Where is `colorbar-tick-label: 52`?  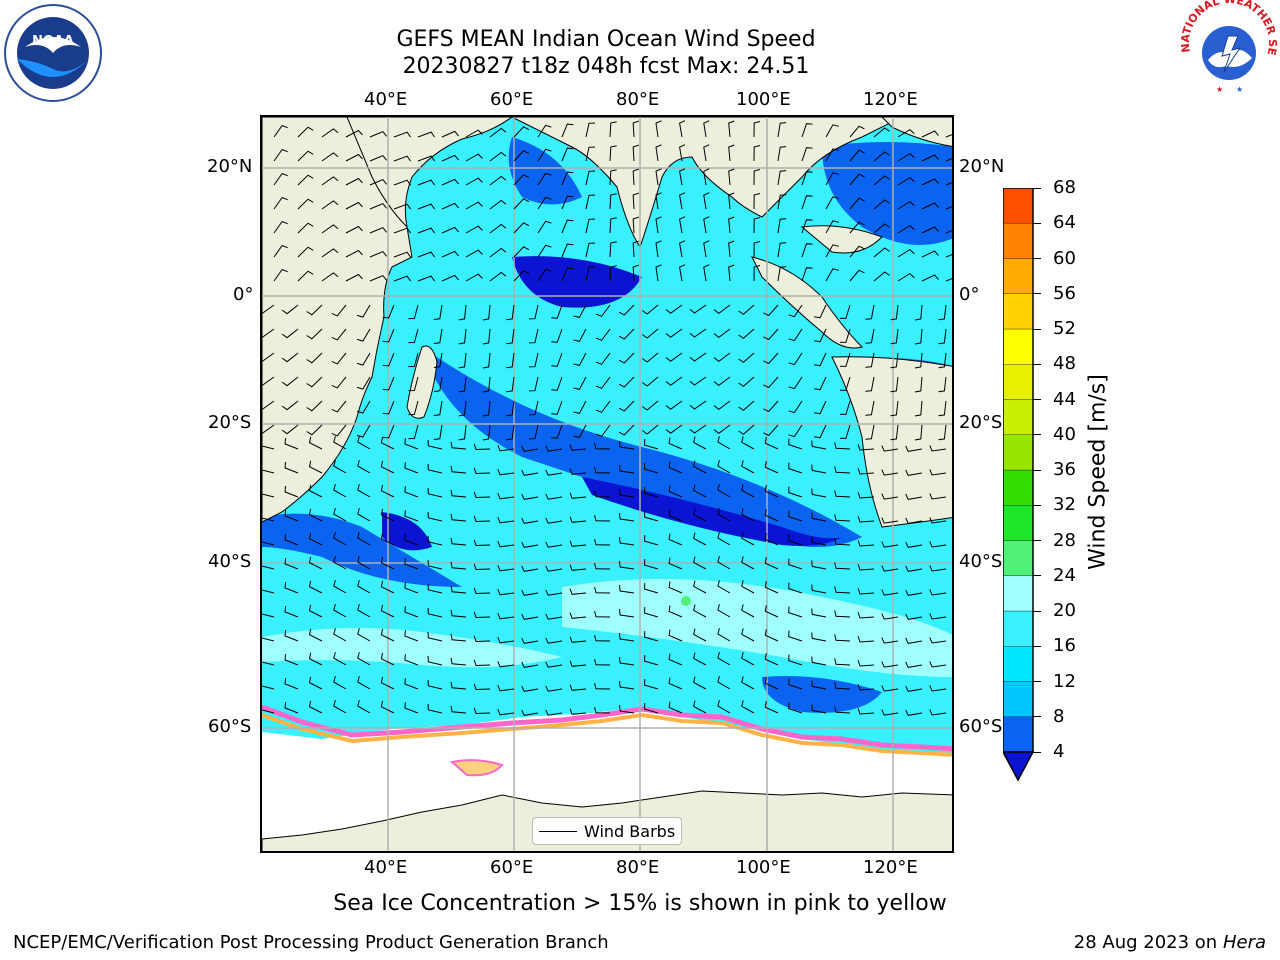
colorbar-tick-label: 52 is located at coordinates (1064, 328).